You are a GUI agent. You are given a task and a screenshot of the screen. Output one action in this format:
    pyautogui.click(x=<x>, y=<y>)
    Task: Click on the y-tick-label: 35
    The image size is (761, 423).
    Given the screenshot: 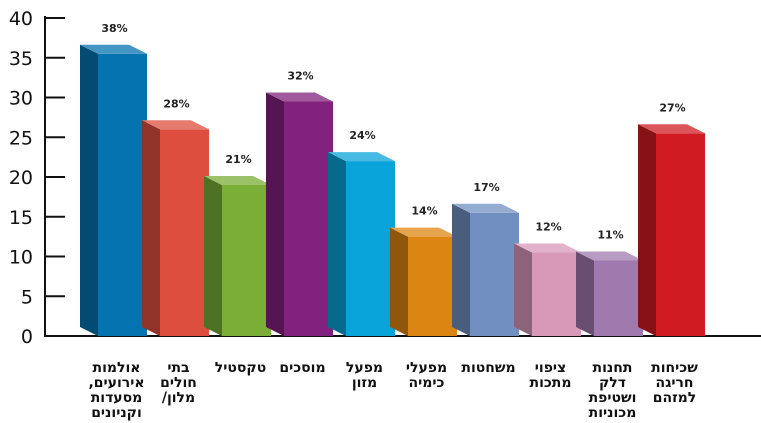 What is the action you would take?
    pyautogui.click(x=21, y=59)
    